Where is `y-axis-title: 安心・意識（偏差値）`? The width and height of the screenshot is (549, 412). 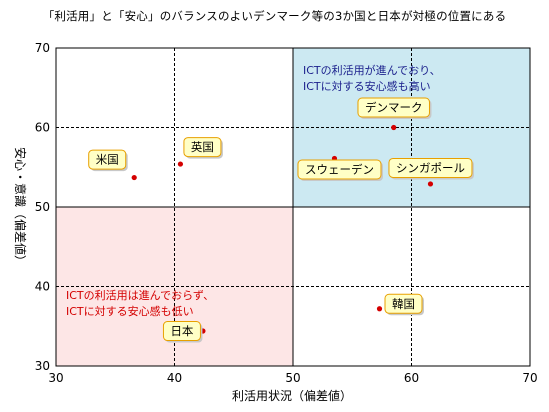
y-axis-title: 安心・意識（偏差値） is located at coordinates (20, 207).